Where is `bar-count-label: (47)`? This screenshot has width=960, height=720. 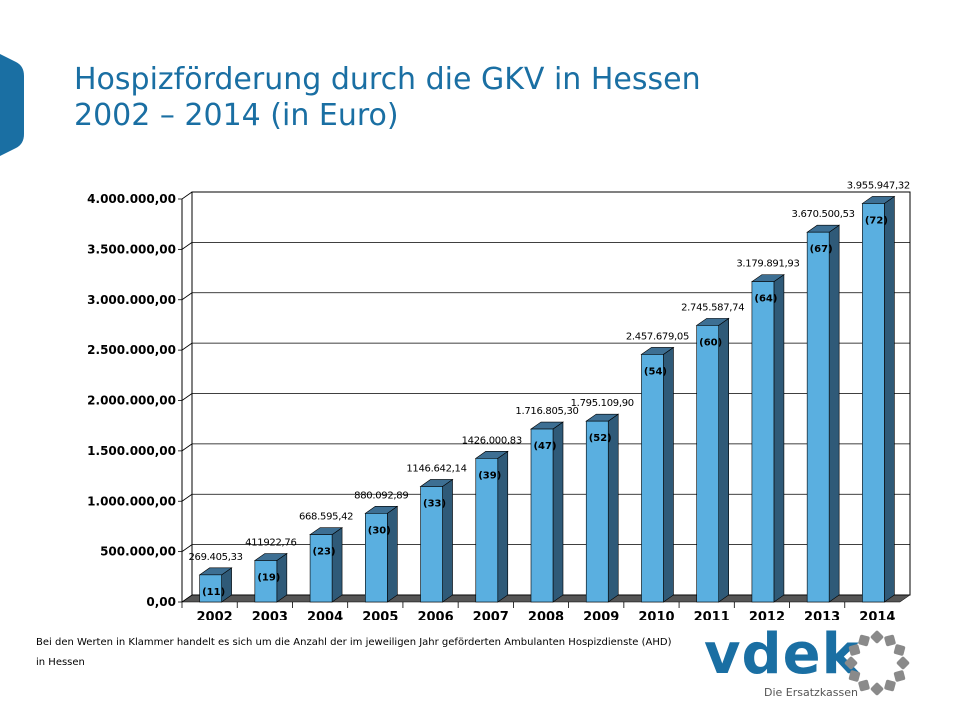 bar-count-label: (47) is located at coordinates (544, 446).